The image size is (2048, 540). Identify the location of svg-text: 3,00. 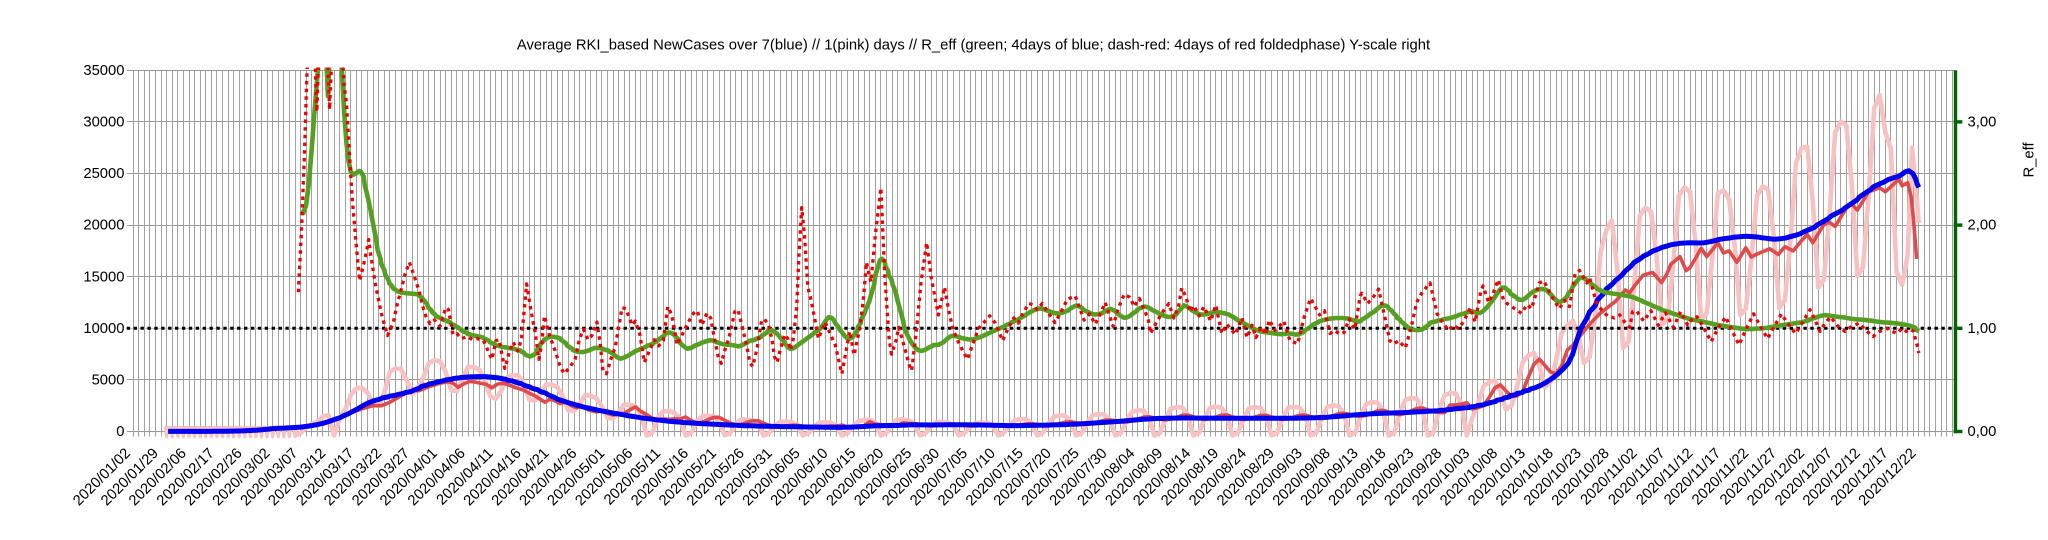
(1982, 123).